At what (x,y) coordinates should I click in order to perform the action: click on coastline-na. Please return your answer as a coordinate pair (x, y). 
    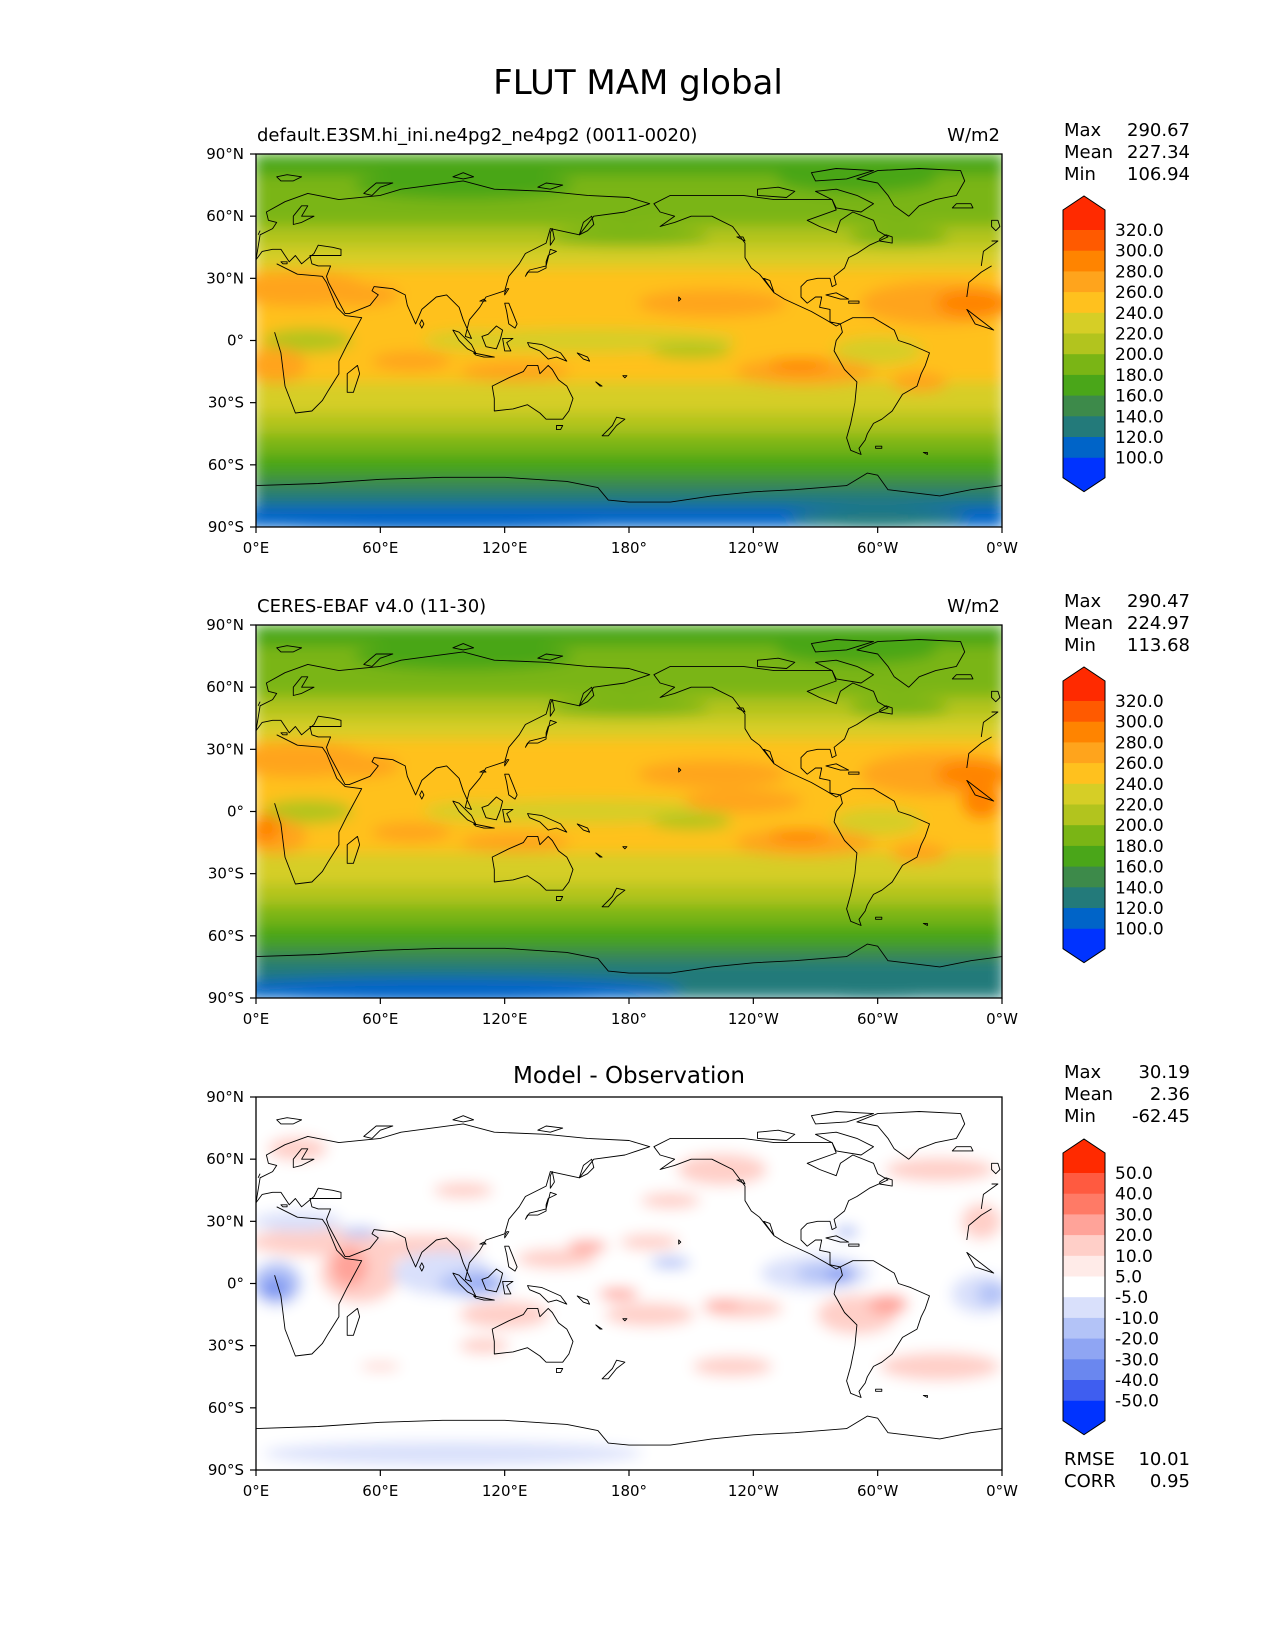
    Looking at the image, I should click on (771, 1203).